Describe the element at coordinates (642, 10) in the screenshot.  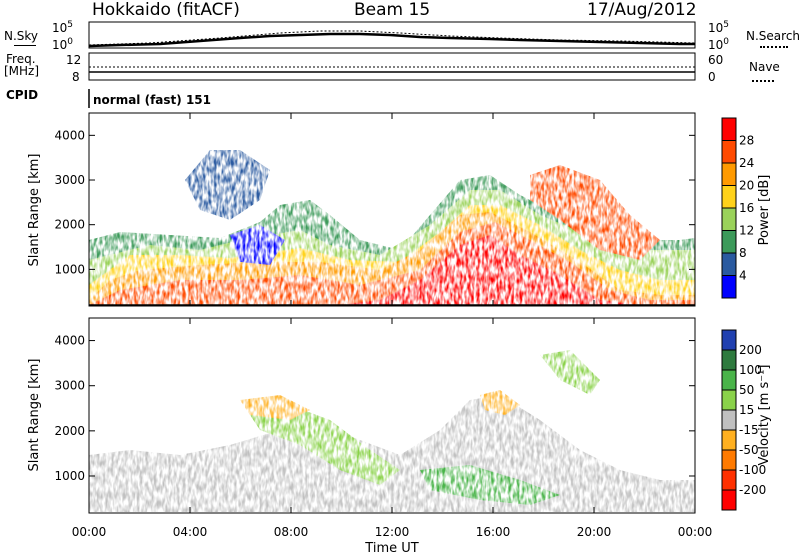
I see `date-title: 17/Aug/2012` at that location.